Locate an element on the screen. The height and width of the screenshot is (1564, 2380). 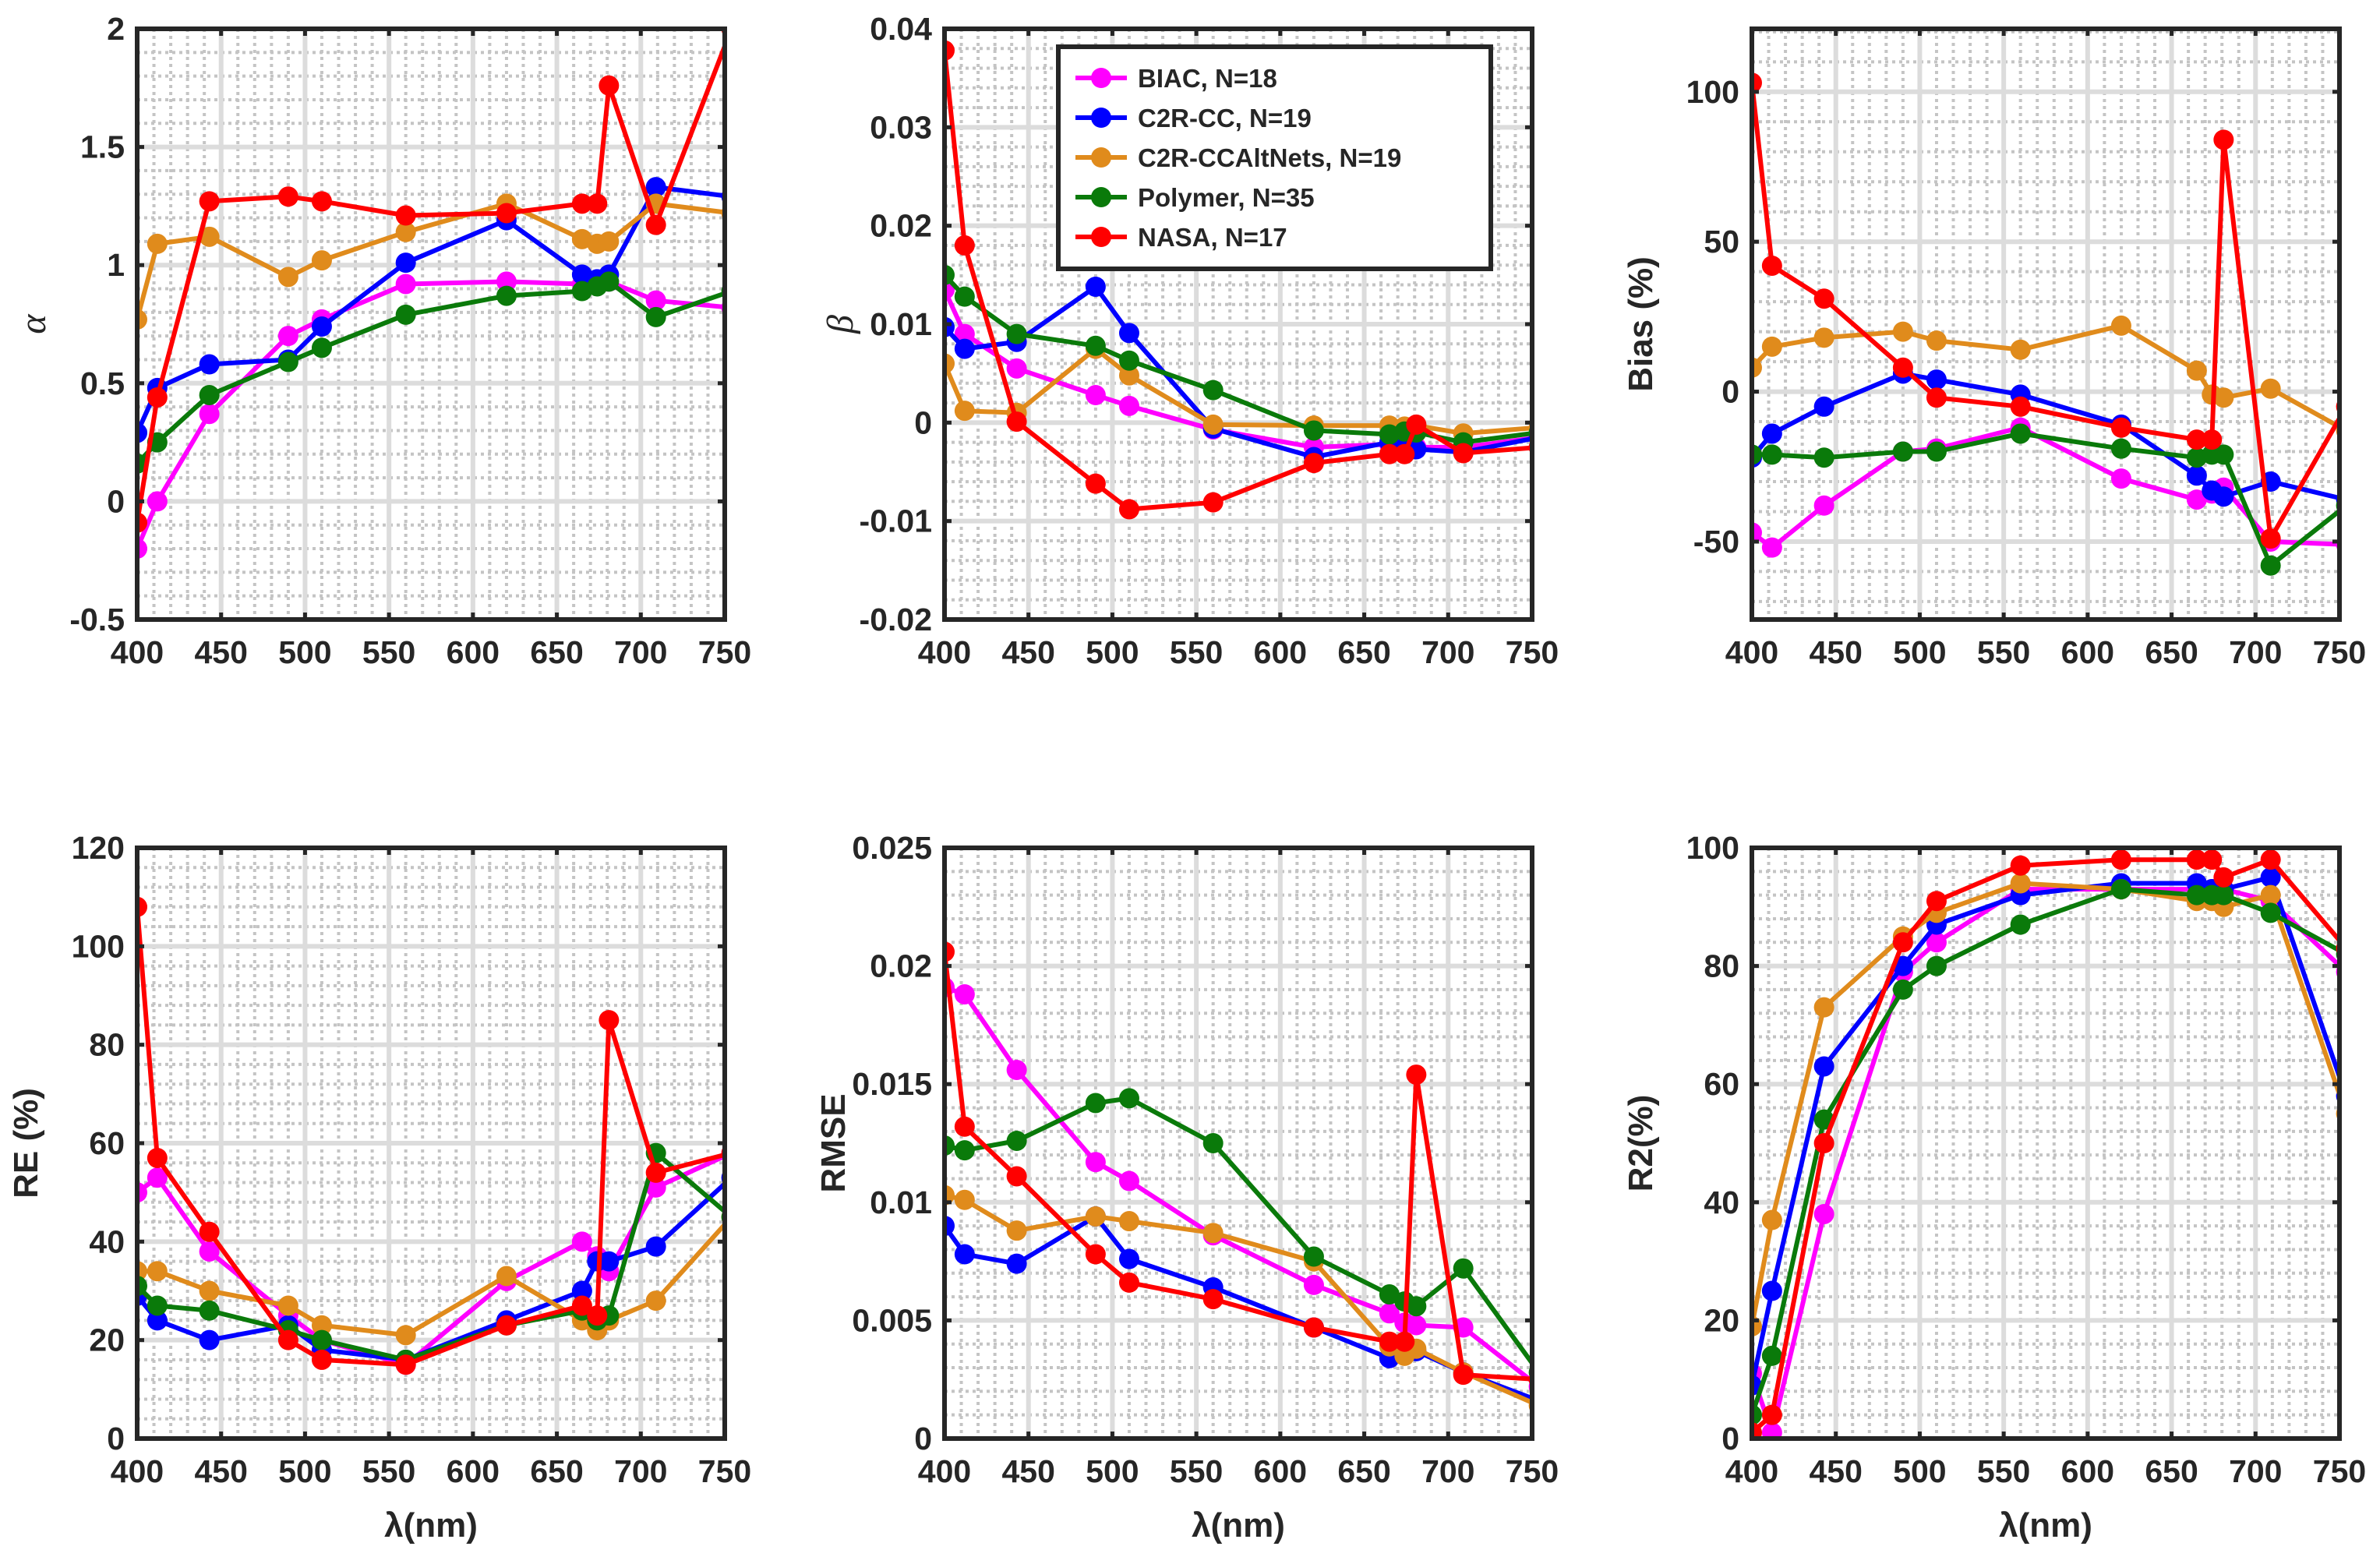
y-tick-label: 60 is located at coordinates (1721, 1084).